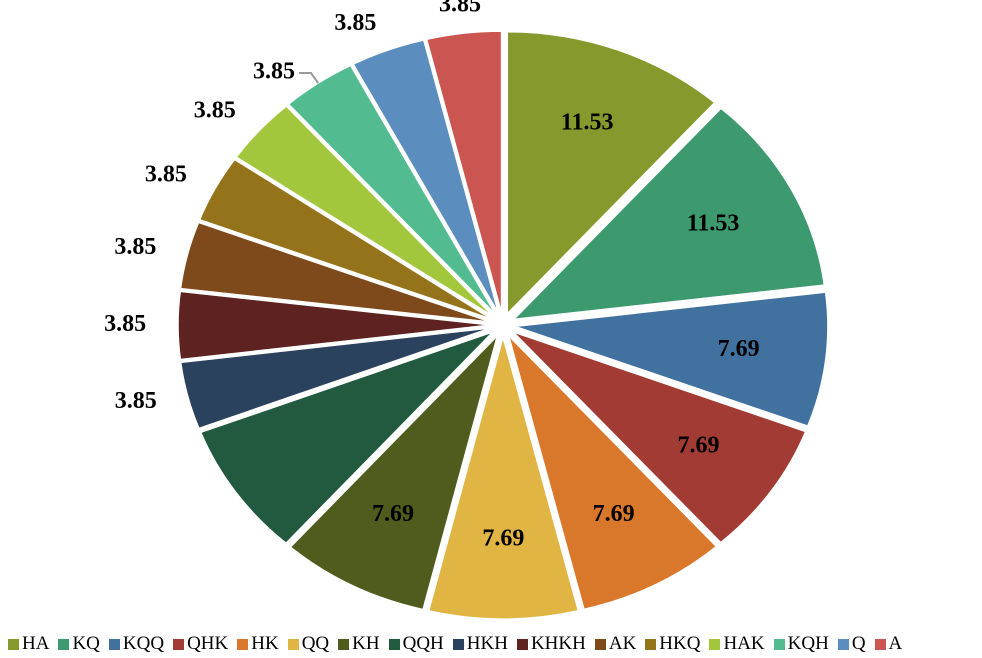 The height and width of the screenshot is (658, 982). I want to click on data-label-kqh: 3.85, so click(274, 72).